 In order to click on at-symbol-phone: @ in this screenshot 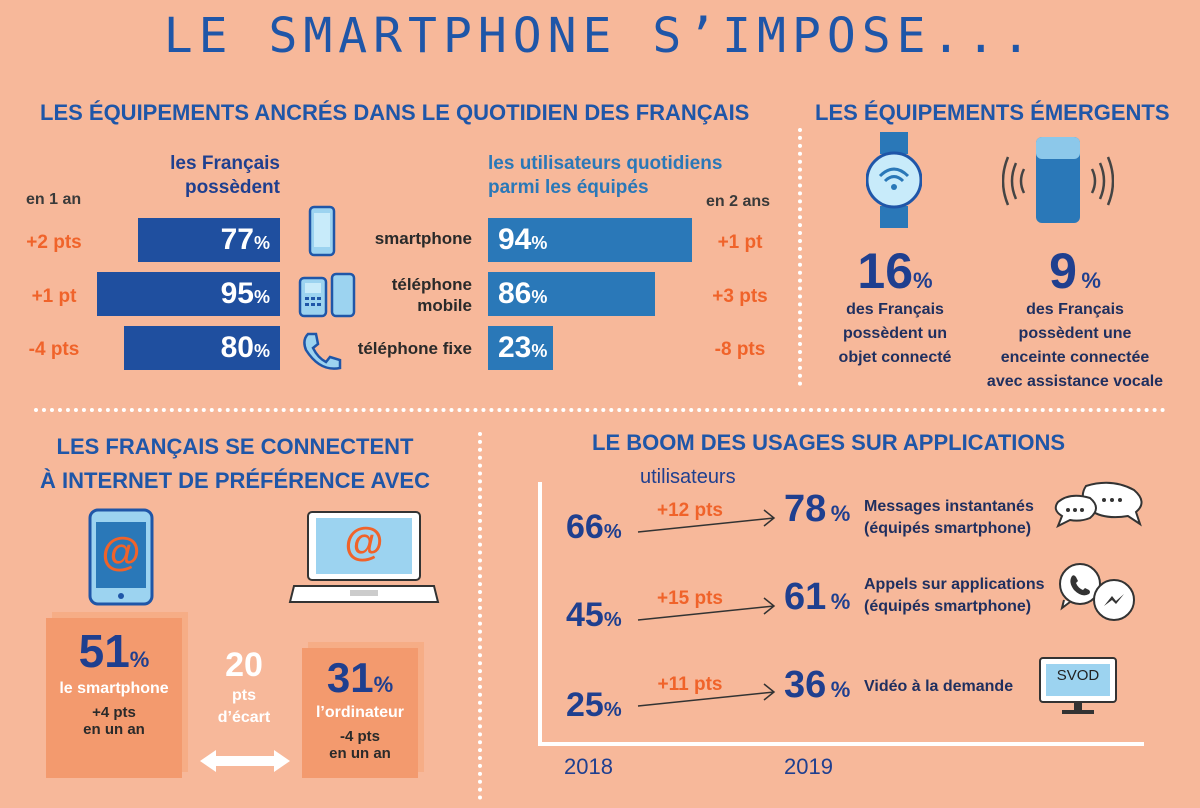, I will do `click(121, 552)`.